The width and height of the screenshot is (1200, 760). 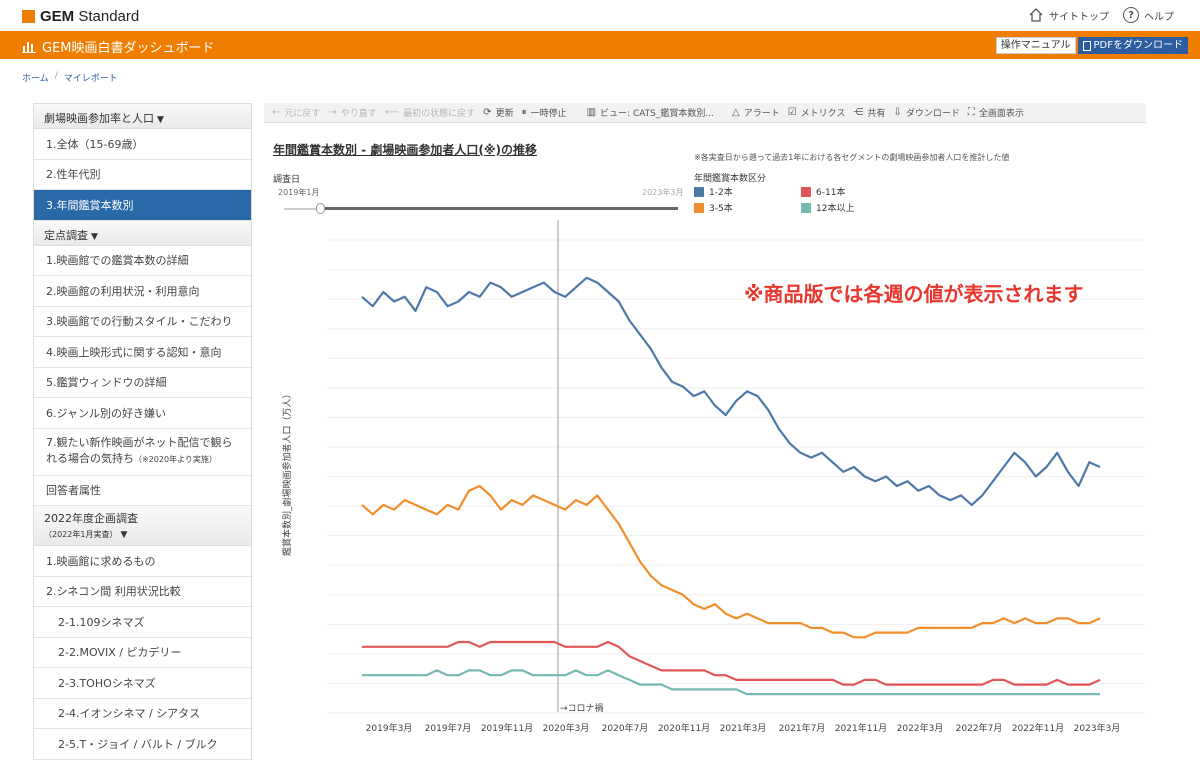 I want to click on sidebar-subitem: 2-4.イオンシネマ / シアタス, so click(x=142, y=714).